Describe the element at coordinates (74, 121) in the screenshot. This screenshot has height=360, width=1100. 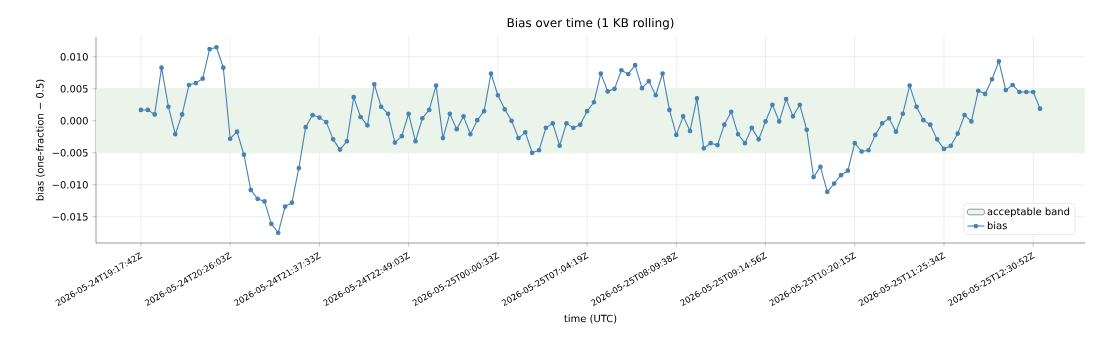
I see `y-tick-label: 0.000` at that location.